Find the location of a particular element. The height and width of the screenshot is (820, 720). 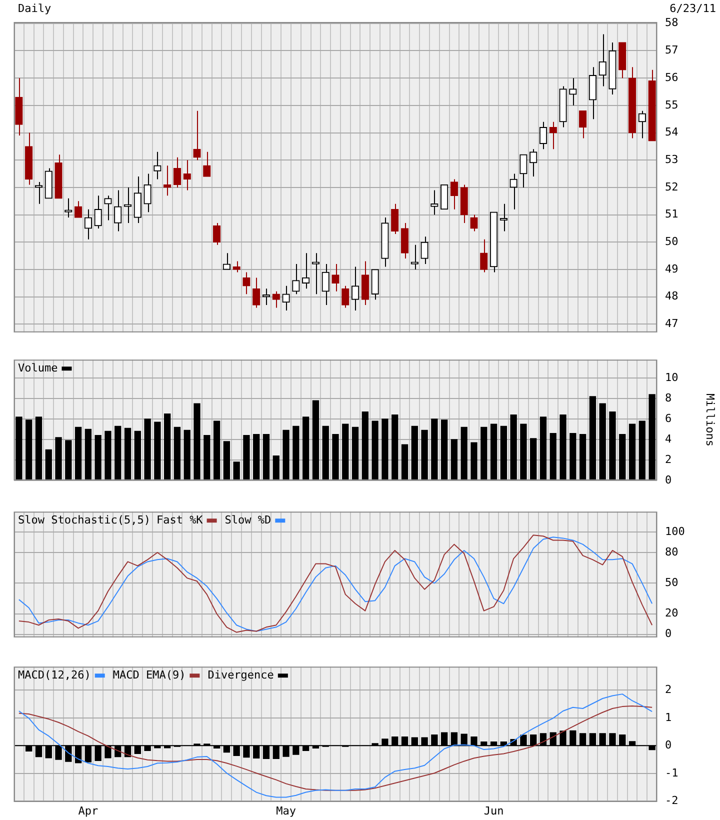

y-tick-label: 55 is located at coordinates (671, 105).